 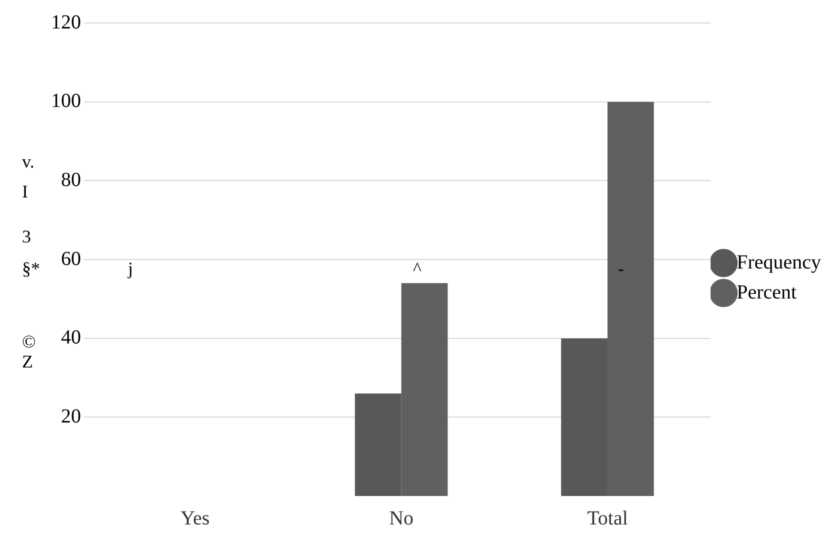 What do you see at coordinates (195, 518) in the screenshot?
I see `x-tick-label: Yes` at bounding box center [195, 518].